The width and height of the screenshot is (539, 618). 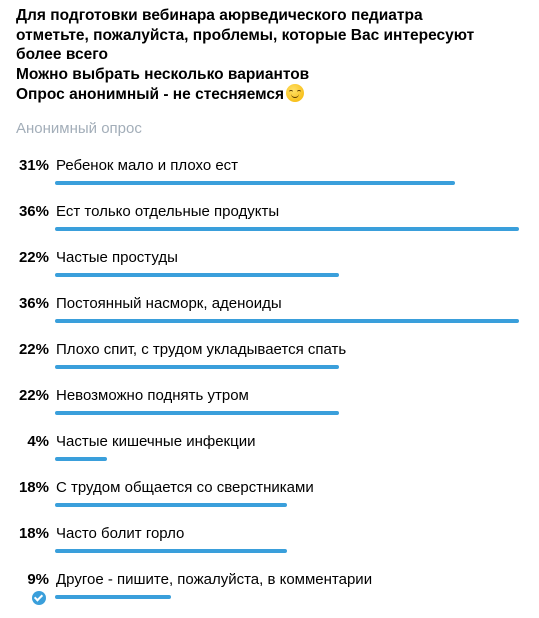 I want to click on option-percent: 31%, so click(x=33, y=165).